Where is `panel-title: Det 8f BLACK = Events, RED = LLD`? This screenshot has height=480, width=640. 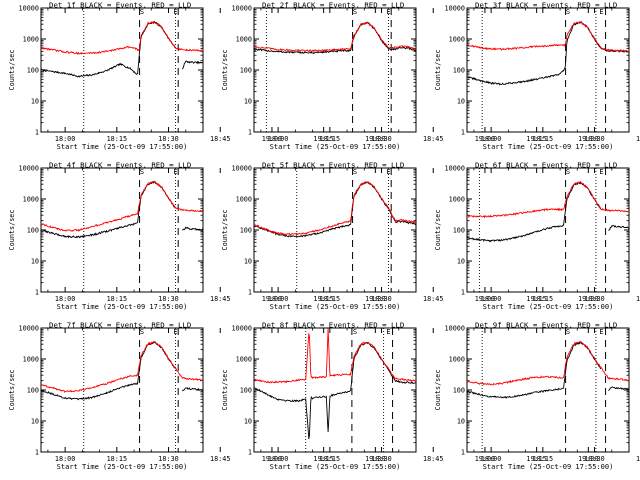 panel-title: Det 8f BLACK = Events, RED = LLD is located at coordinates (333, 325).